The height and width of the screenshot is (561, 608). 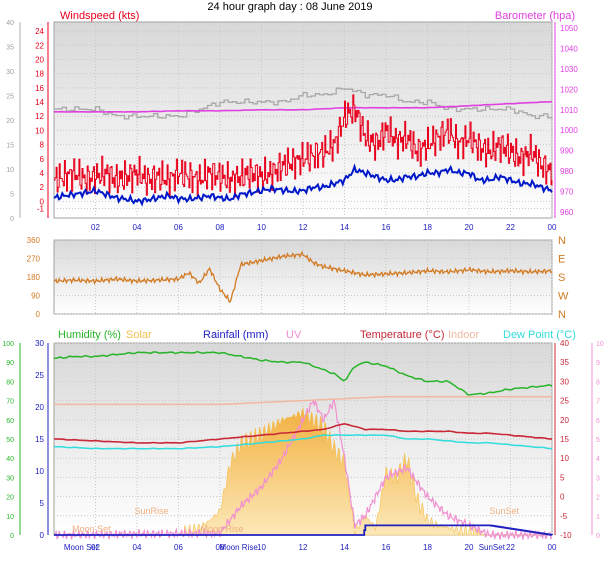 I want to click on uv-tick-label: 4, so click(x=598, y=459).